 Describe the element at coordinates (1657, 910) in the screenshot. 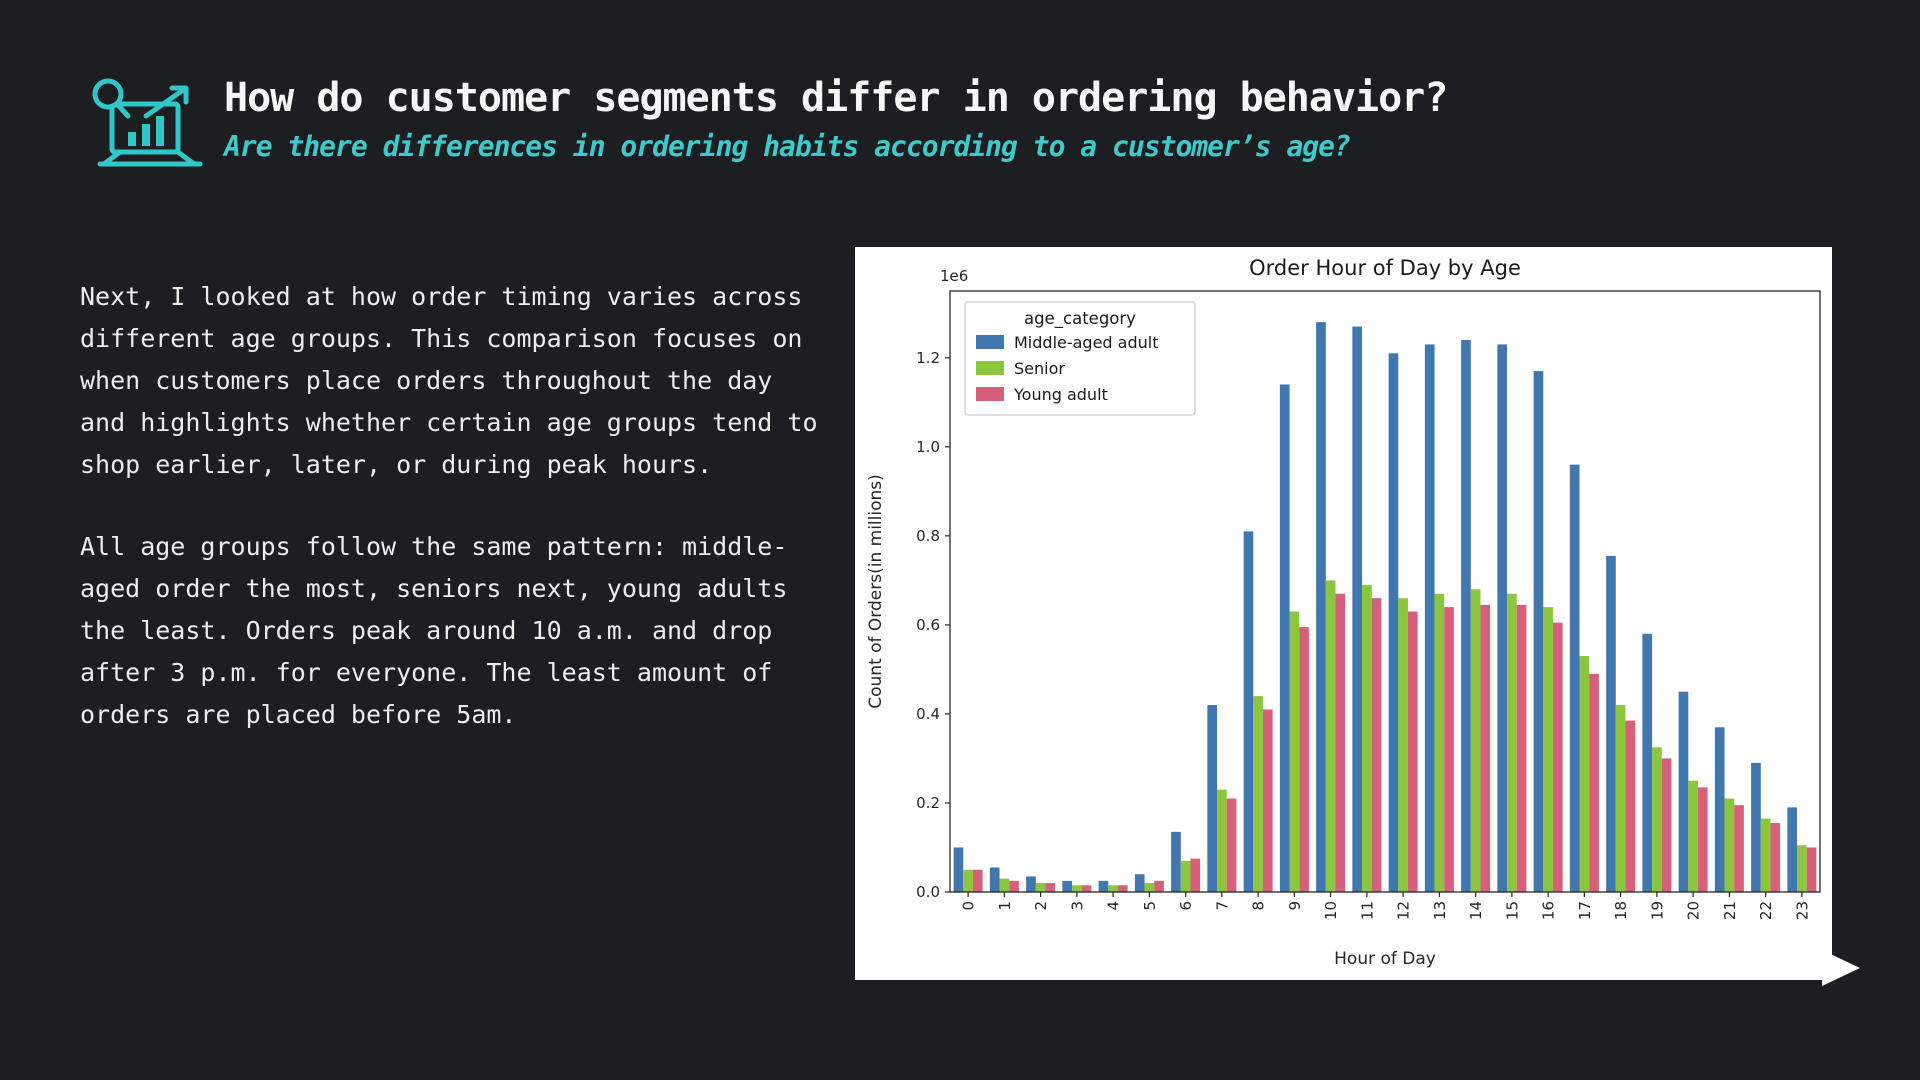

I see `svg-text: 19` at that location.